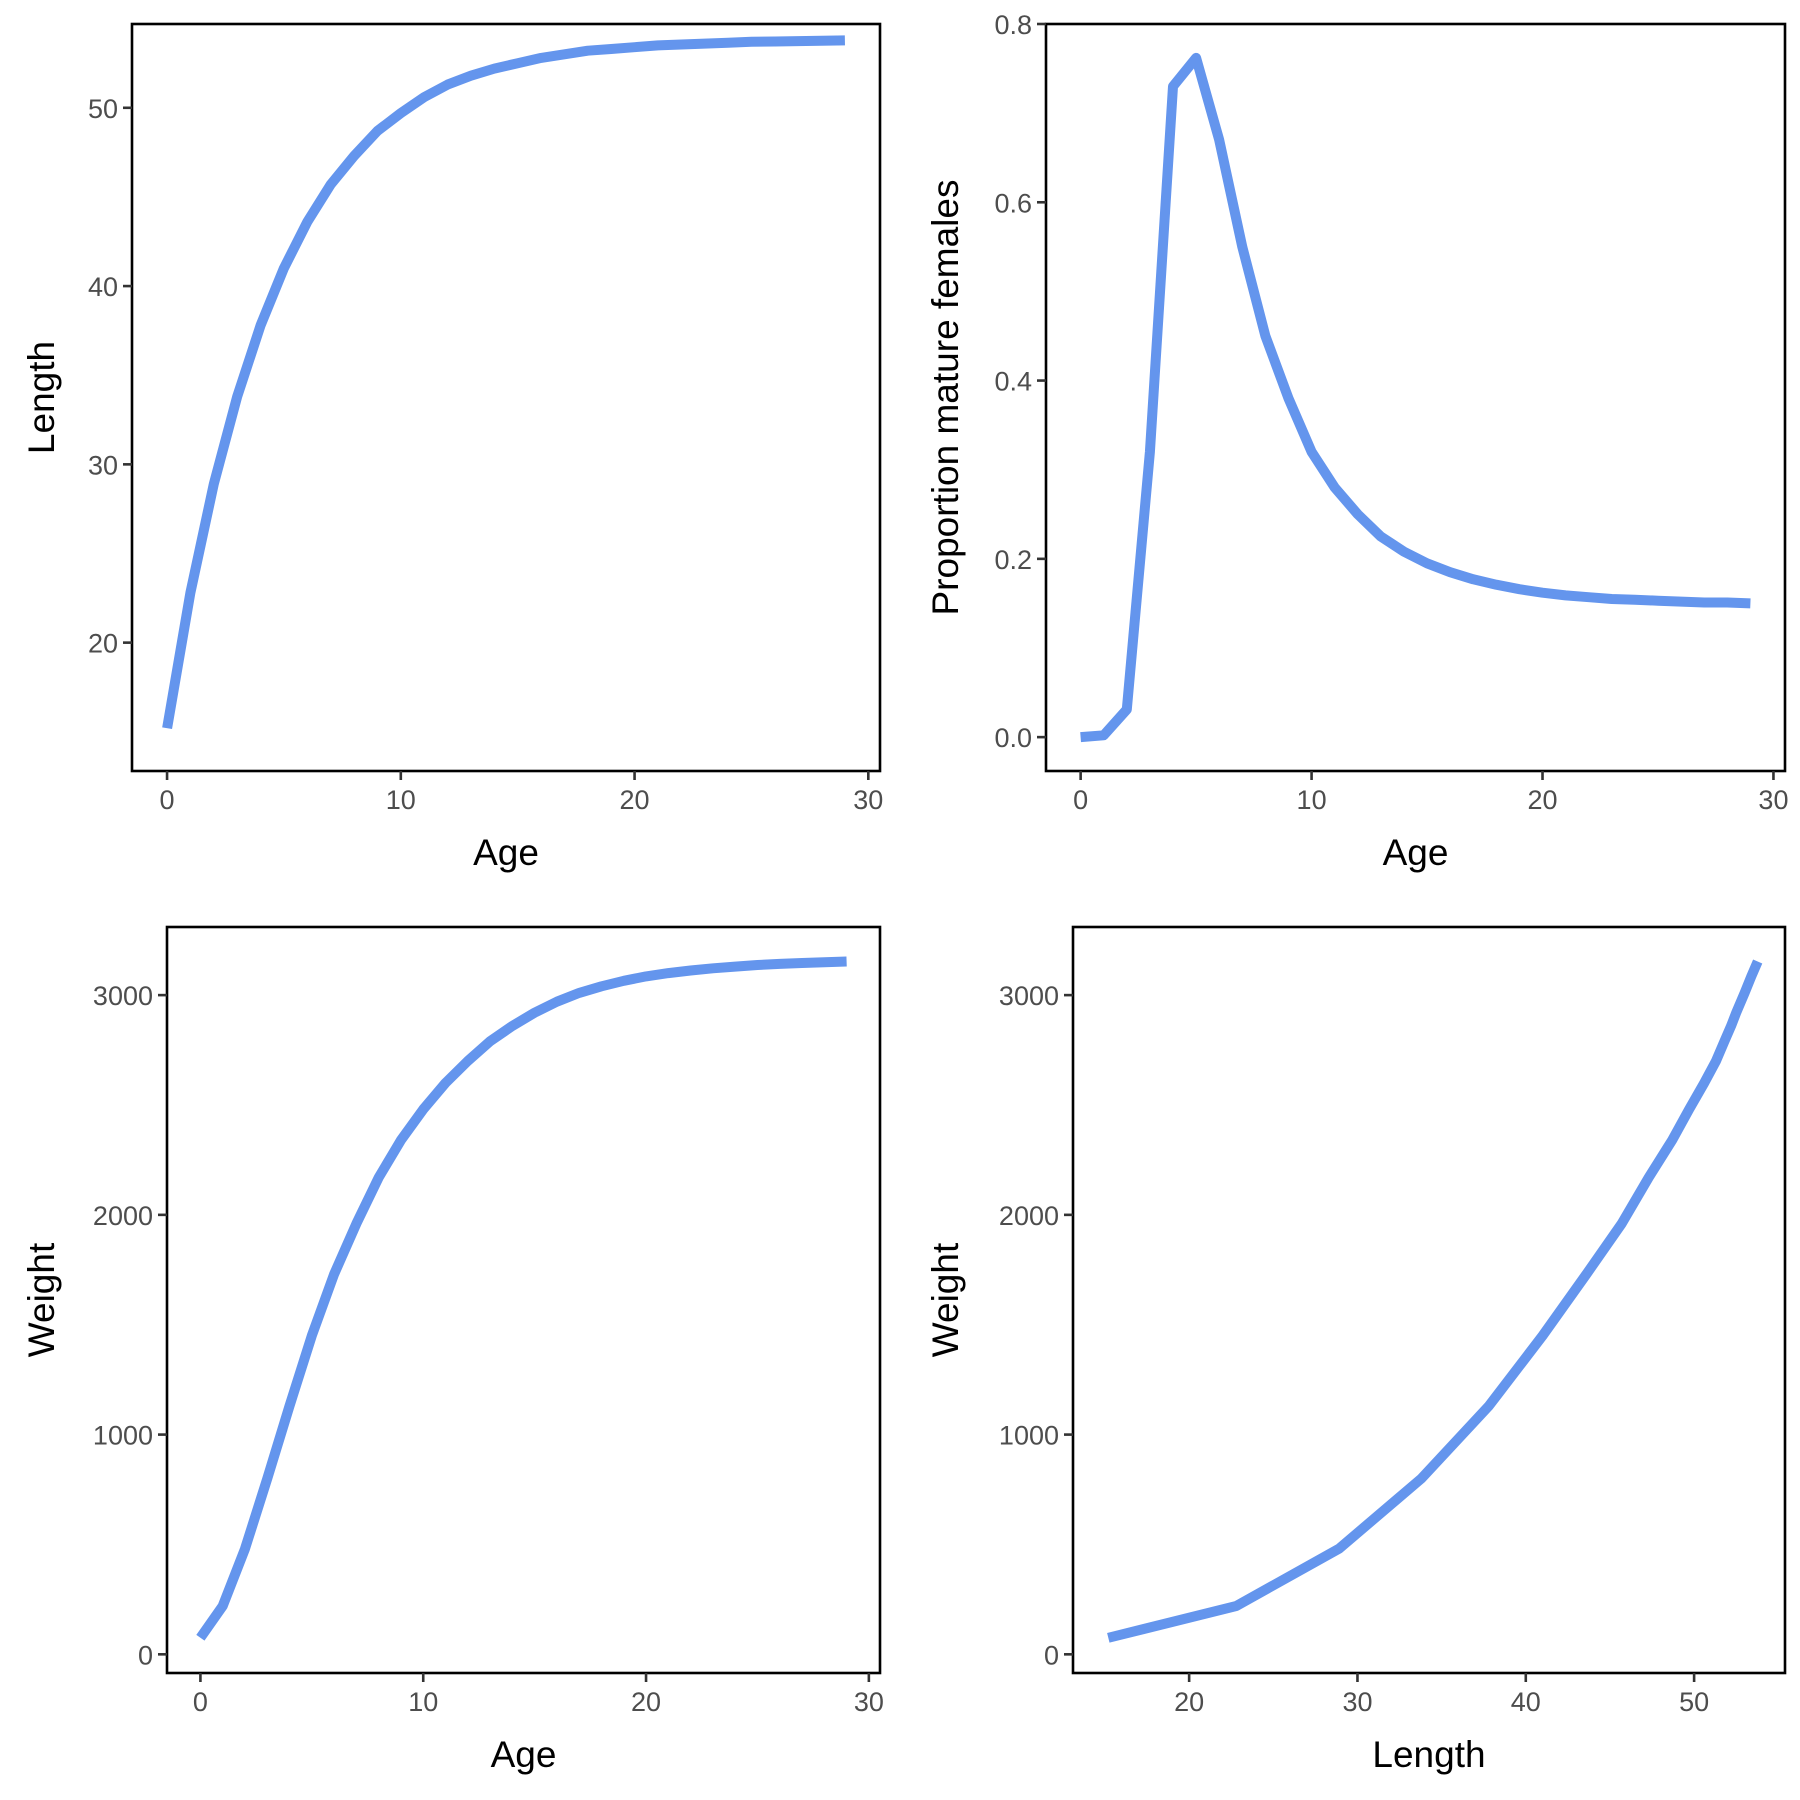 This screenshot has height=1800, width=1800. Describe the element at coordinates (1694, 1702) in the screenshot. I see `x-tick-label: 50` at that location.